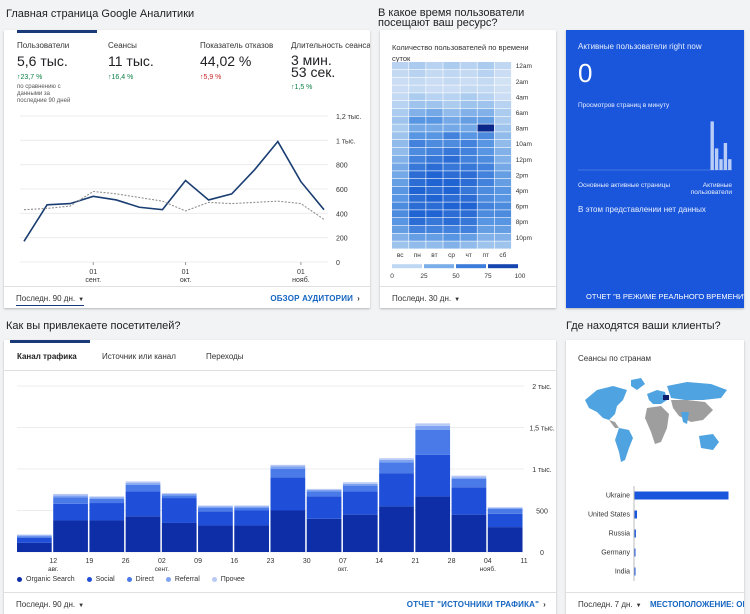  I want to click on tab-channel: Канал трафика, so click(47, 356).